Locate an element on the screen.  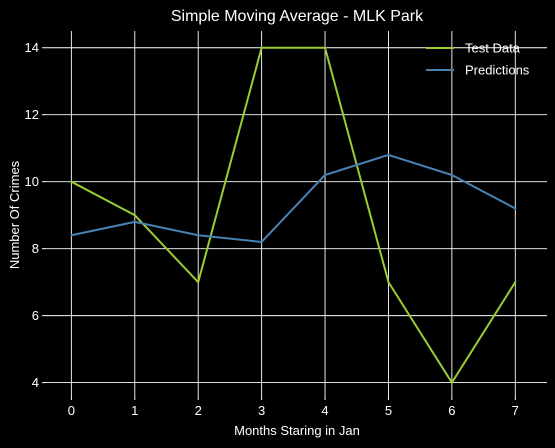
x-axis-label: Months Staring in Jan is located at coordinates (297, 430).